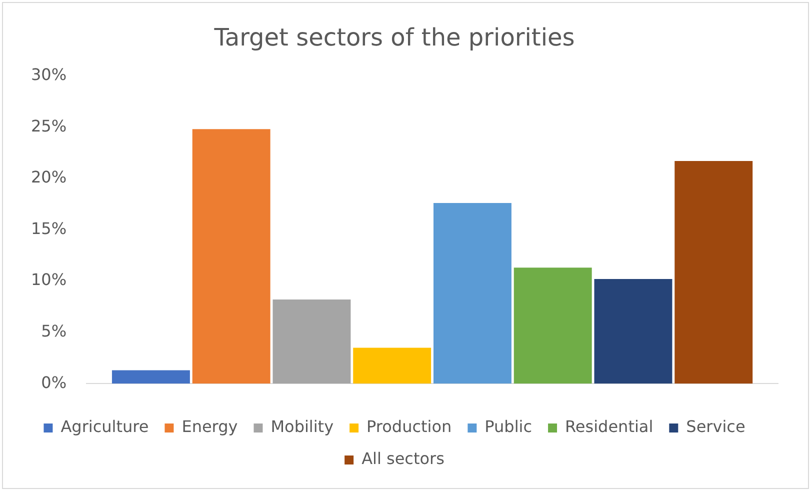 The image size is (811, 491). What do you see at coordinates (210, 426) in the screenshot?
I see `legend-label: Energy` at bounding box center [210, 426].